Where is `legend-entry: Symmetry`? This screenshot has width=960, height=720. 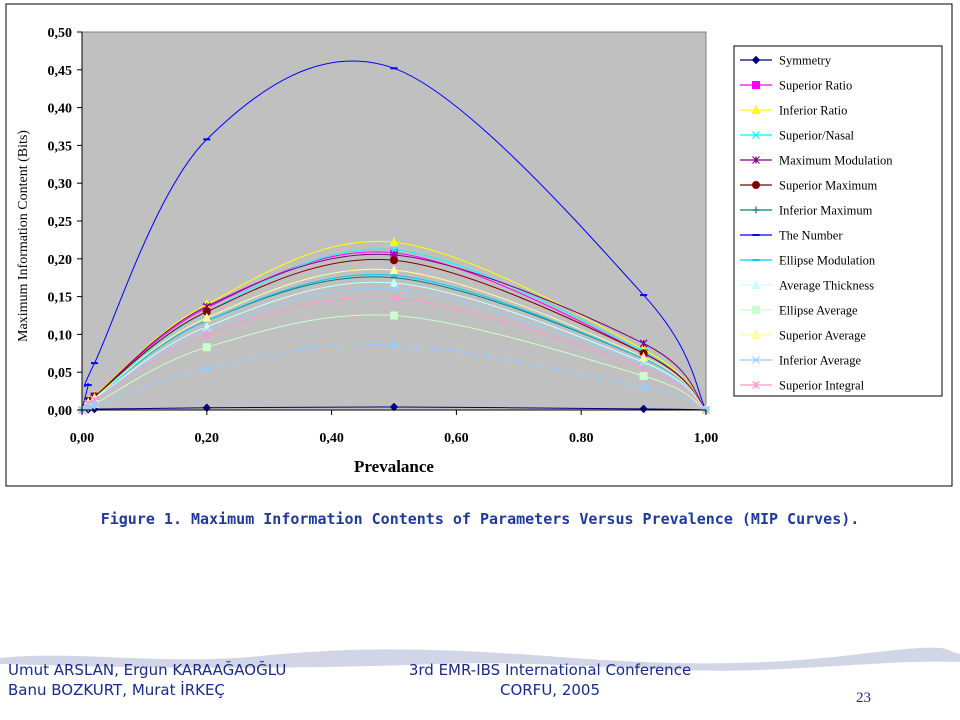 legend-entry: Symmetry is located at coordinates (786, 61).